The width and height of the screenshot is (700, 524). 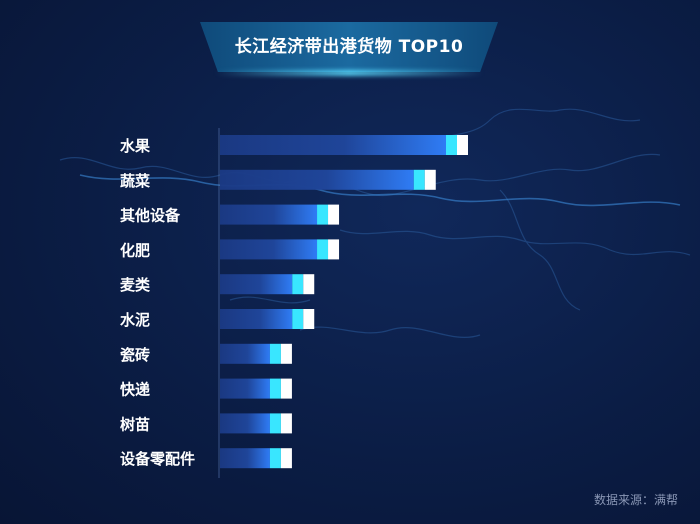 I want to click on category-label: 瓷砖, so click(x=135, y=355).